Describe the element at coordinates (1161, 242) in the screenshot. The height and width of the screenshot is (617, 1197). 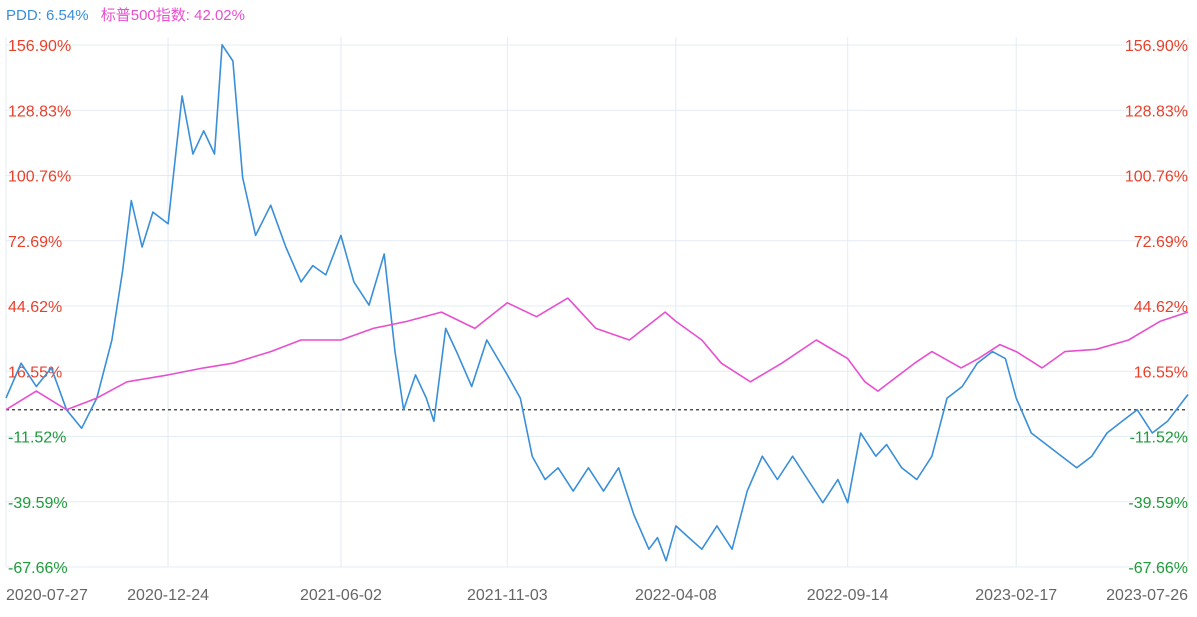
I see `y-tick-label-right: 72.69%` at that location.